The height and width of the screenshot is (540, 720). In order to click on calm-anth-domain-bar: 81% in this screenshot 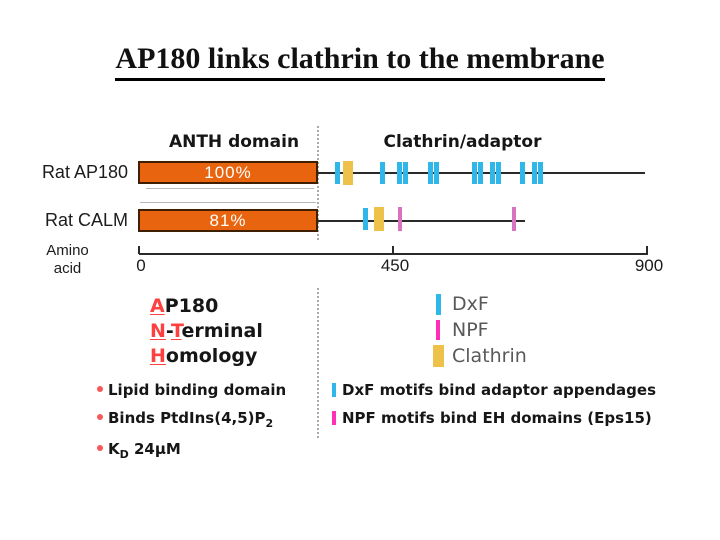, I will do `click(228, 220)`.